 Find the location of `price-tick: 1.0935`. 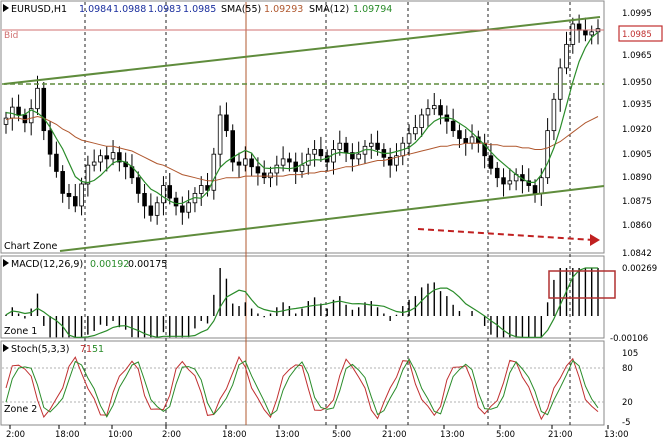

price-tick: 1.0935 is located at coordinates (637, 105).